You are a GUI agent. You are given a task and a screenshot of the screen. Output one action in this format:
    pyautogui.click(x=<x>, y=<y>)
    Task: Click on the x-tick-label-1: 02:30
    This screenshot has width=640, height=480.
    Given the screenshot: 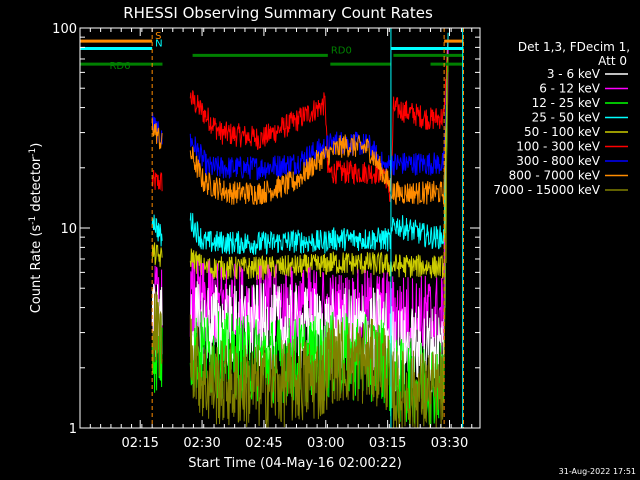 What is the action you would take?
    pyautogui.click(x=201, y=443)
    